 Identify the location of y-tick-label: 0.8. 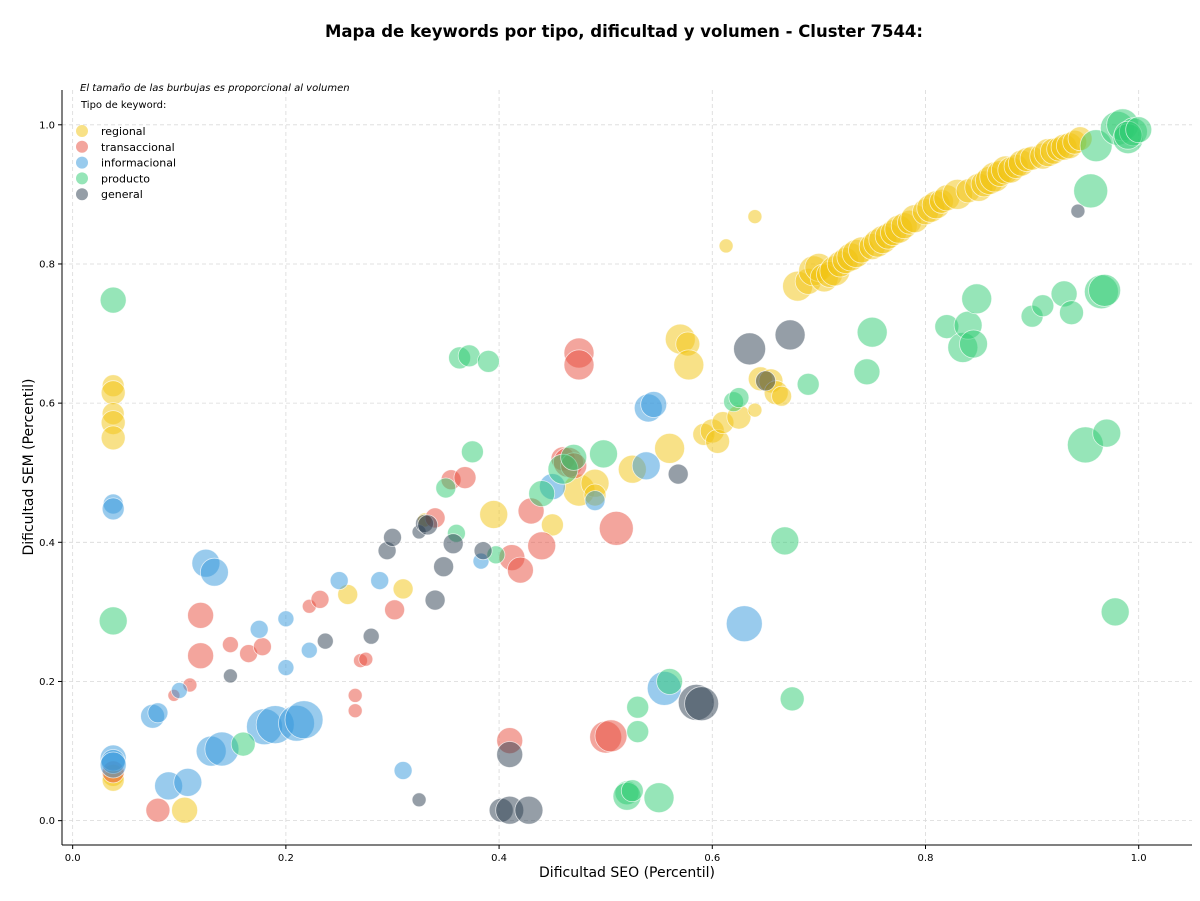
(47, 264).